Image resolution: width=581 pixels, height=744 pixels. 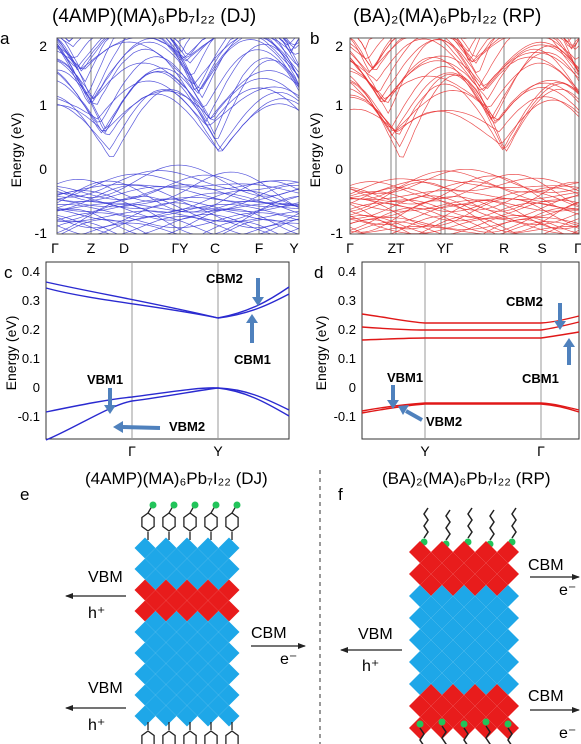 I want to click on vbm2-label: VBM2, so click(x=187, y=426).